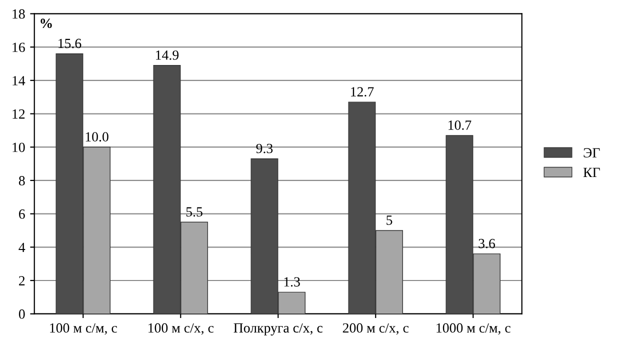  What do you see at coordinates (83, 329) in the screenshot?
I see `x-tick-label: 100 м с/м, с` at bounding box center [83, 329].